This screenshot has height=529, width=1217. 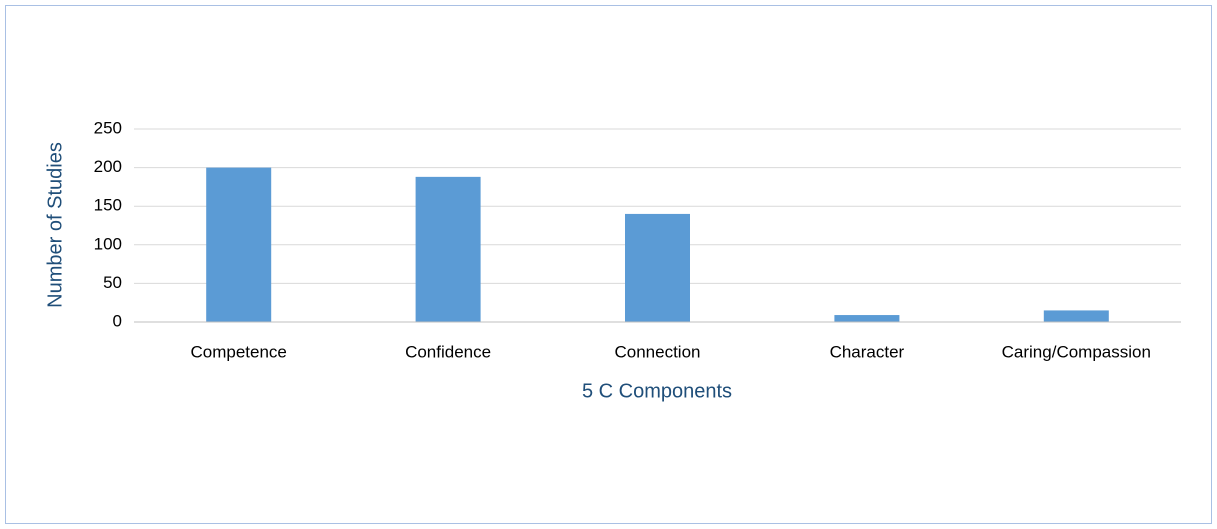 I want to click on x-tick-label: Caring/Compassion, so click(x=1076, y=351).